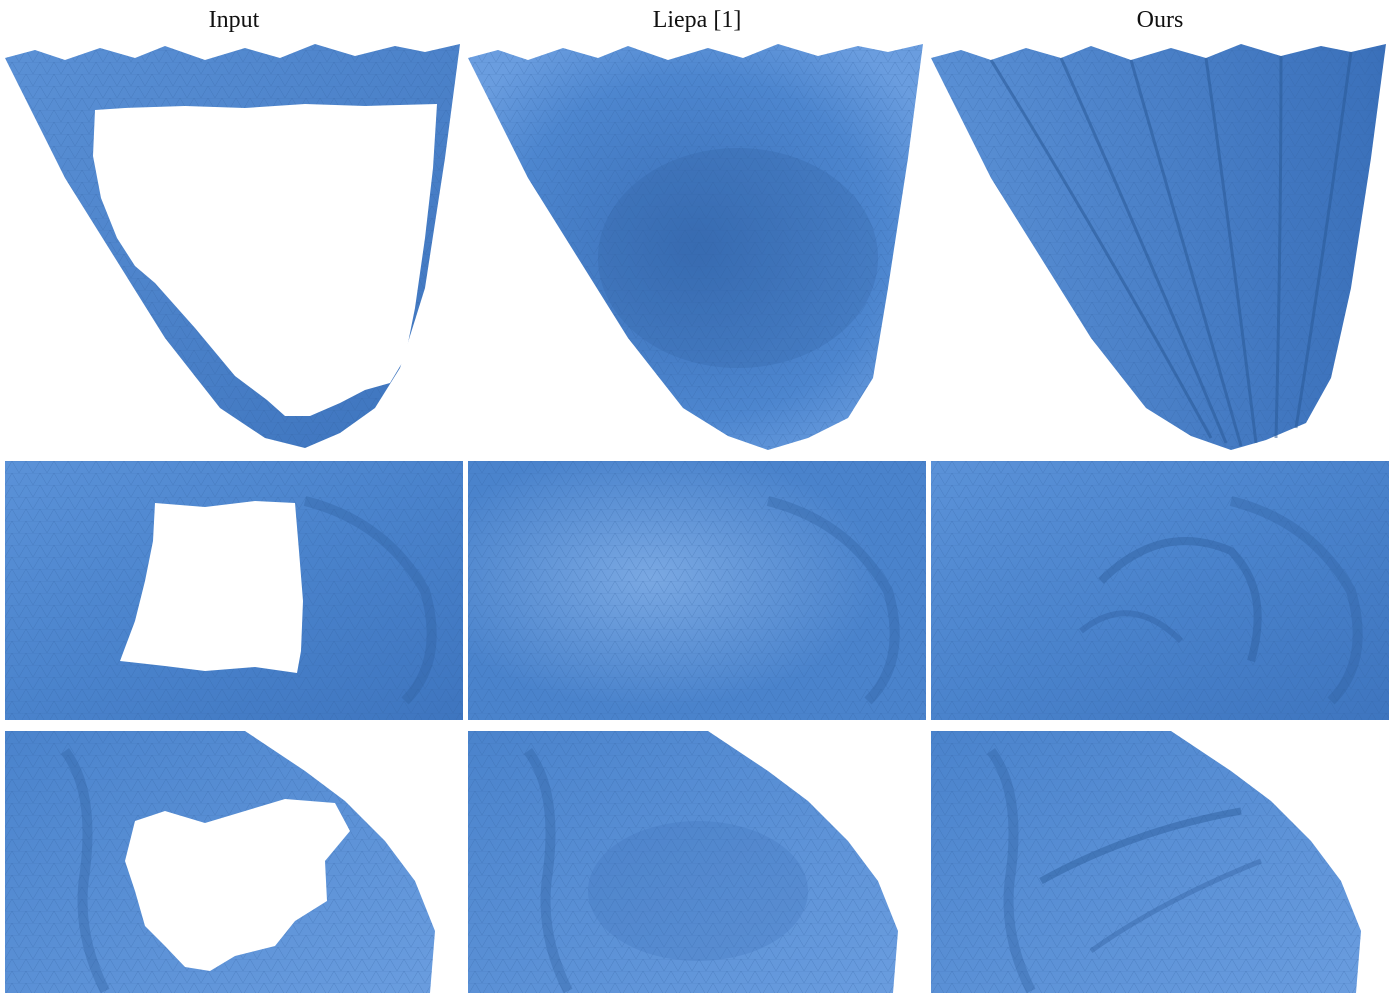 This screenshot has width=1399, height=993. I want to click on row1-input-mesh, so click(232, 246).